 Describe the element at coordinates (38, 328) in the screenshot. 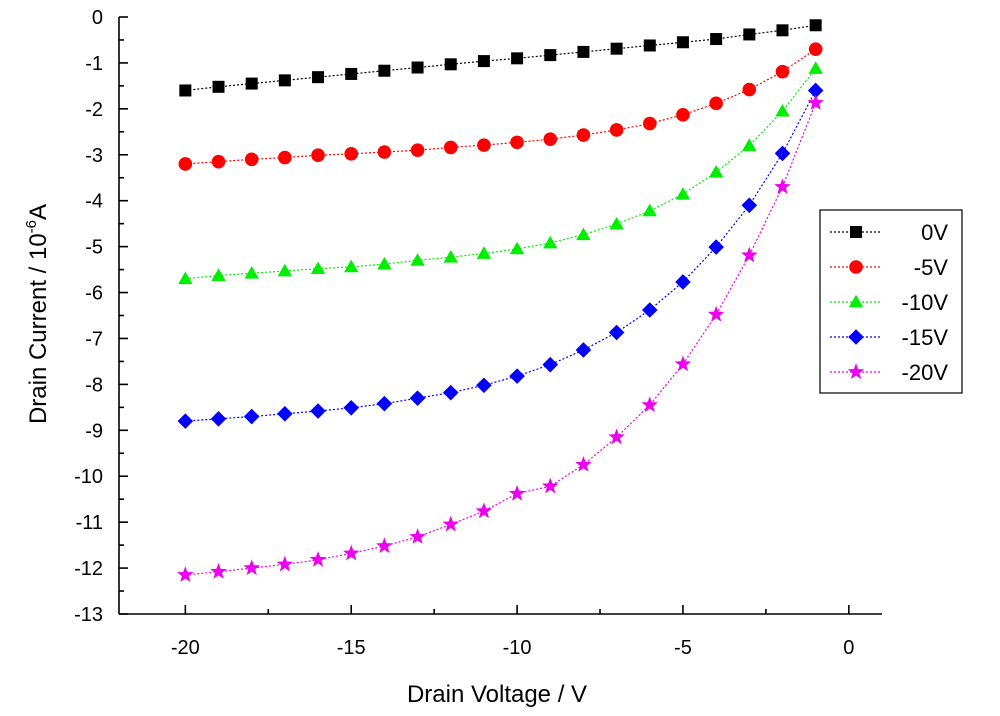

I see `y-axis-title-main: Drain Current / 10` at that location.